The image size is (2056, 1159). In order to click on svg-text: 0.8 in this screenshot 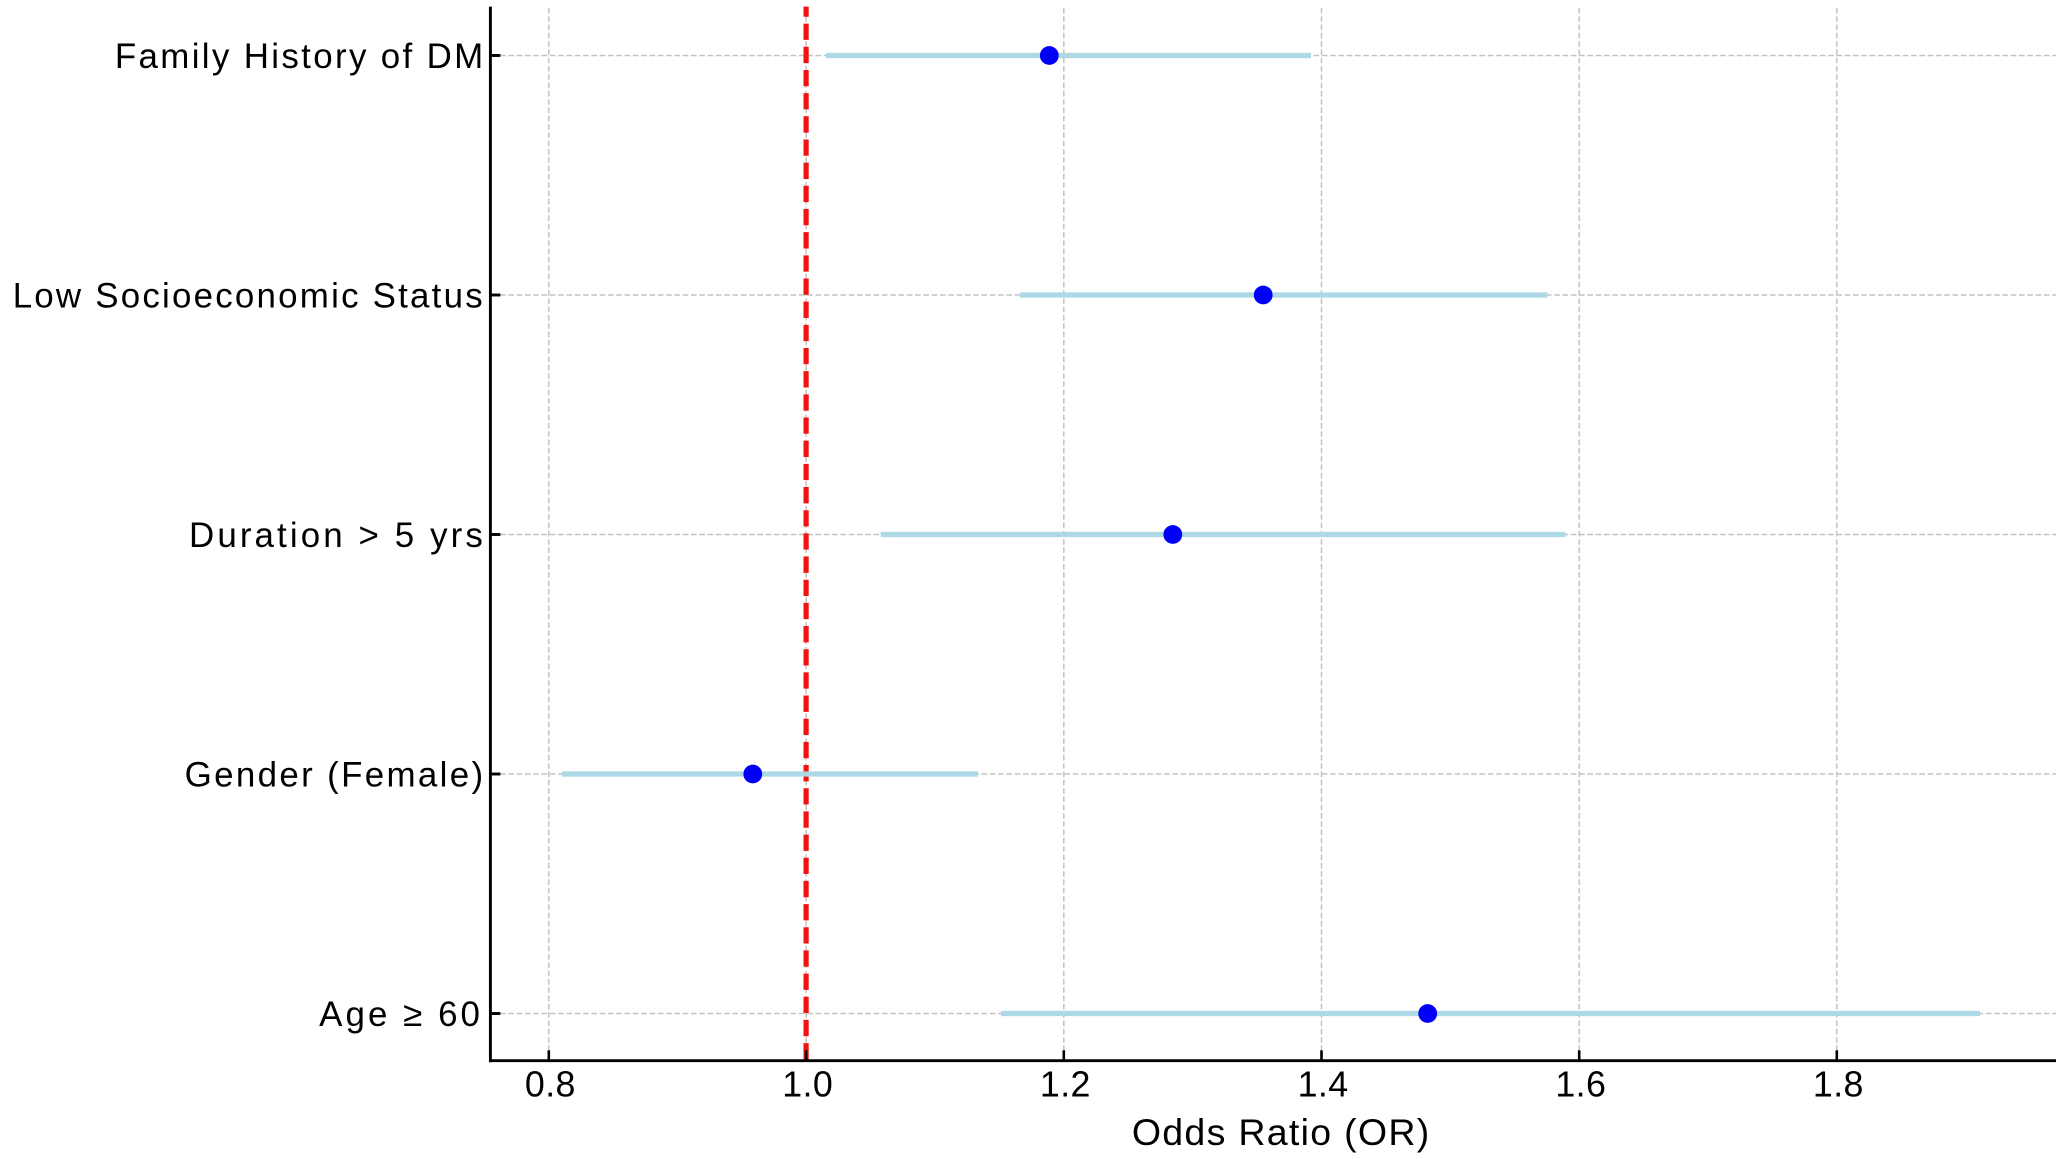, I will do `click(550, 1085)`.